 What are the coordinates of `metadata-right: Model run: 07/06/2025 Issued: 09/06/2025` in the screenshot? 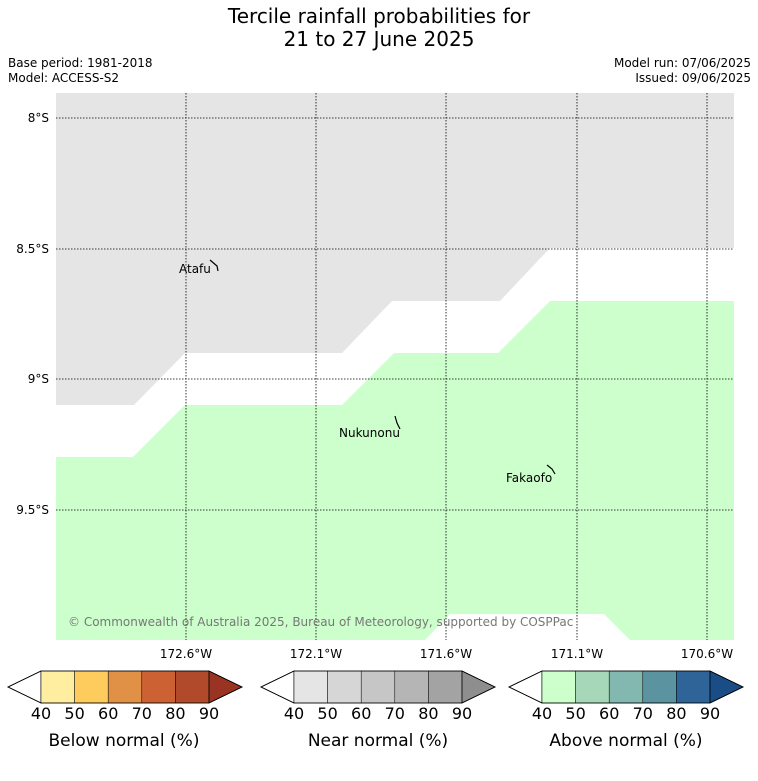 It's located at (682, 71).